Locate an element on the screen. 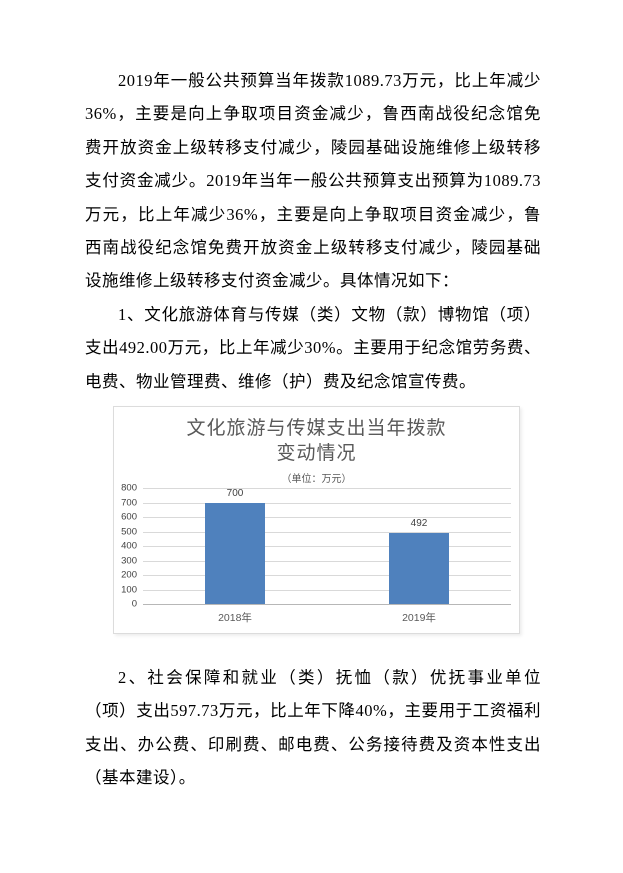 This screenshot has height=873, width=623. y-axis-tick-label: 400 is located at coordinates (129, 546).